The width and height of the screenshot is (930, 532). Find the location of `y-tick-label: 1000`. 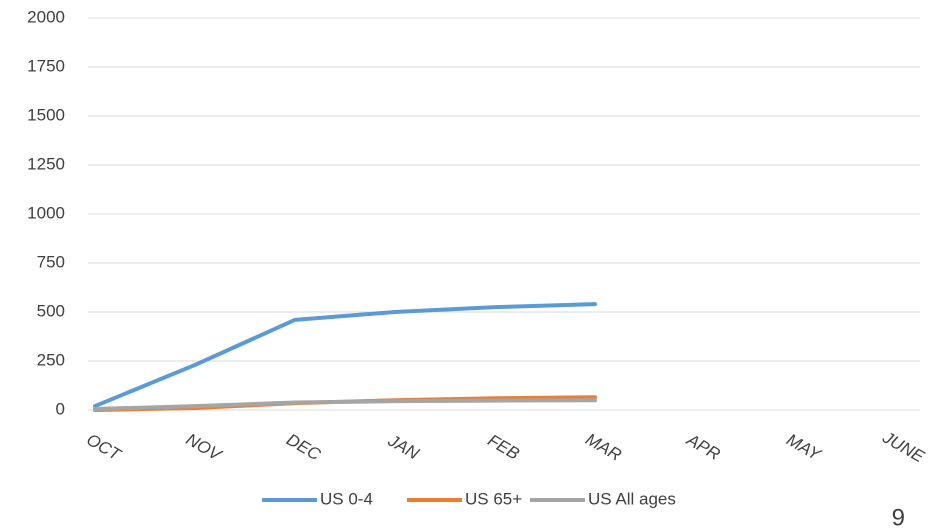

y-tick-label: 1000 is located at coordinates (46, 212).